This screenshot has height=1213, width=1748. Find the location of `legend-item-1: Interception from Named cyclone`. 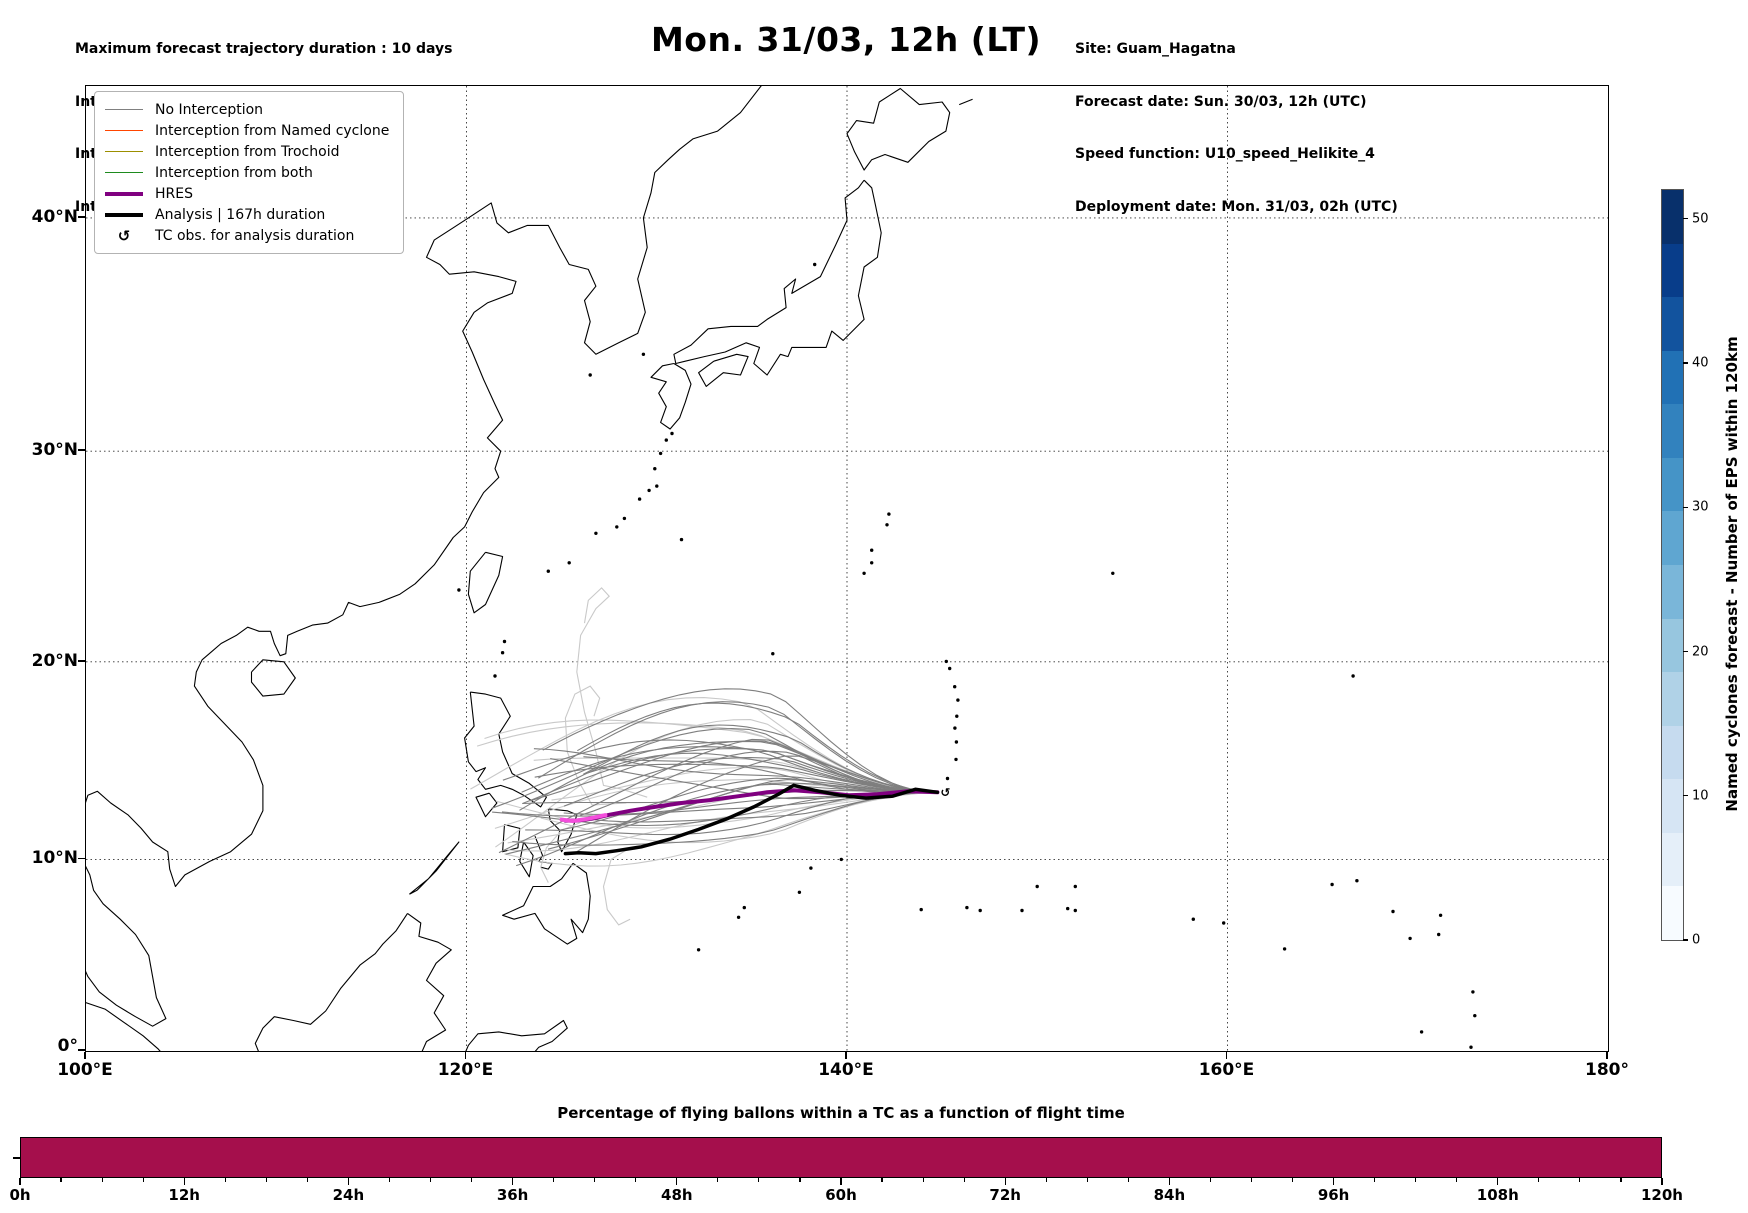

legend-item-1: Interception from Named cyclone is located at coordinates (247, 130).